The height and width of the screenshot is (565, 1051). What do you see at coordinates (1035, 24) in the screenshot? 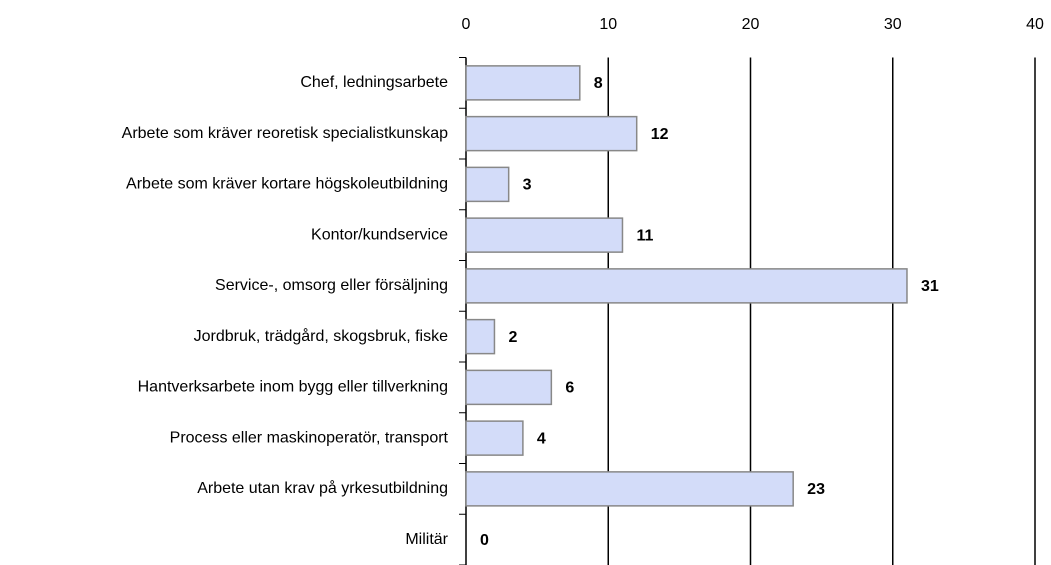
I see `x-tick-label: 40` at bounding box center [1035, 24].